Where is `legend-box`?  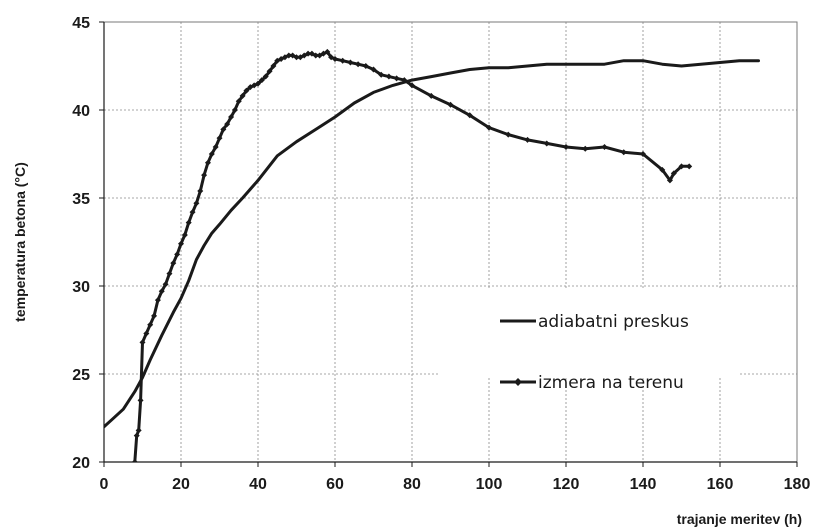 legend-box is located at coordinates (588, 332).